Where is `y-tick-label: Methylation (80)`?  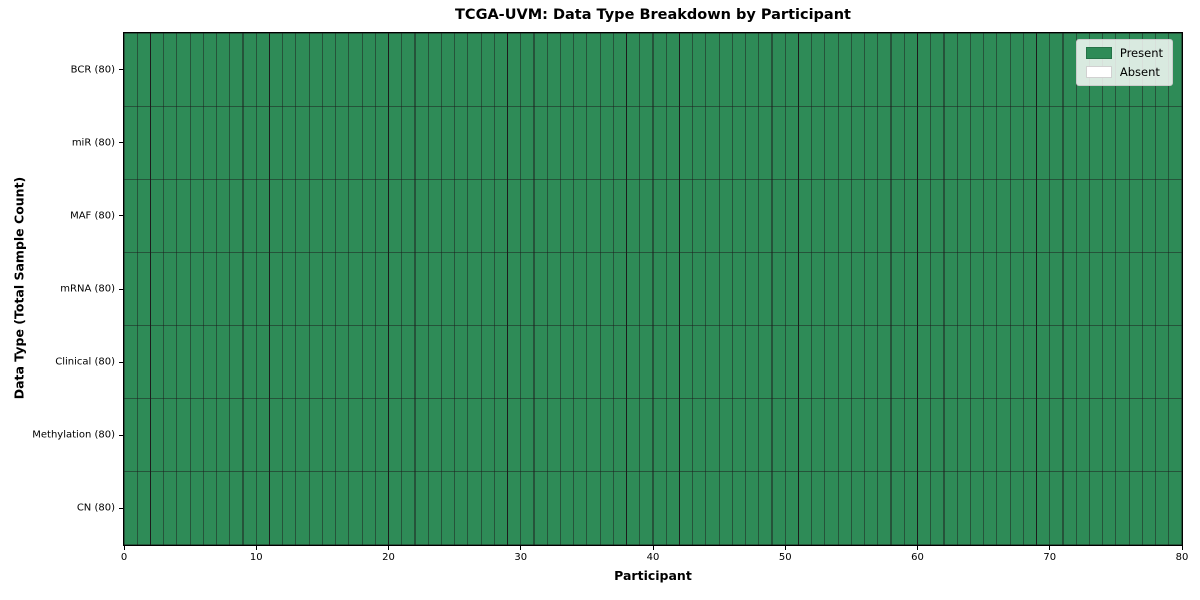 y-tick-label: Methylation (80) is located at coordinates (73, 435).